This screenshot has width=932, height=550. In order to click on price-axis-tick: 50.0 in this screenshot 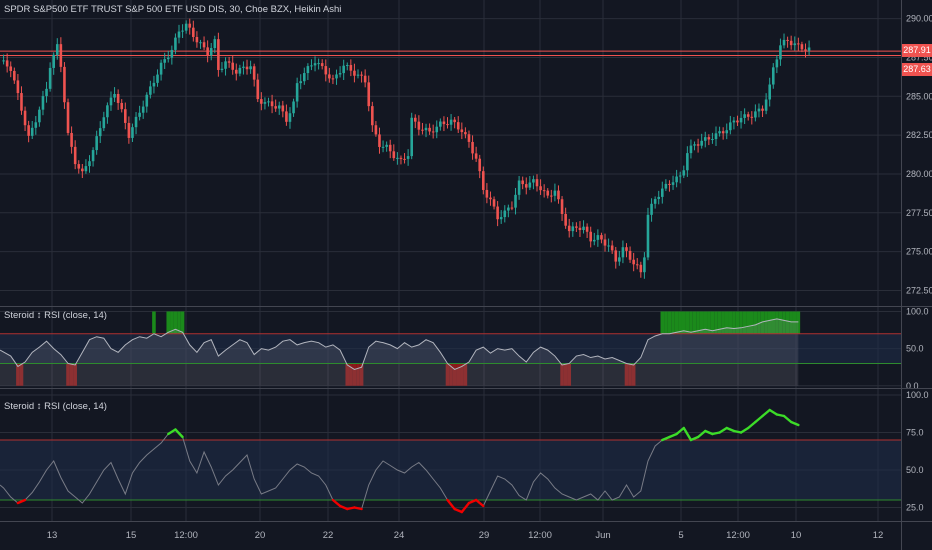, I will do `click(915, 470)`.